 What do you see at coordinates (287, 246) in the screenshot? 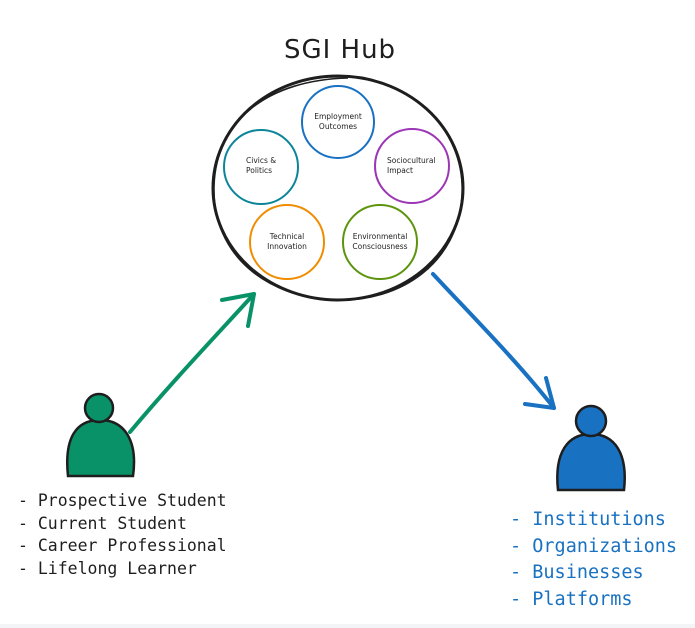
I see `node-technical-innovation-line2: Innovation` at bounding box center [287, 246].